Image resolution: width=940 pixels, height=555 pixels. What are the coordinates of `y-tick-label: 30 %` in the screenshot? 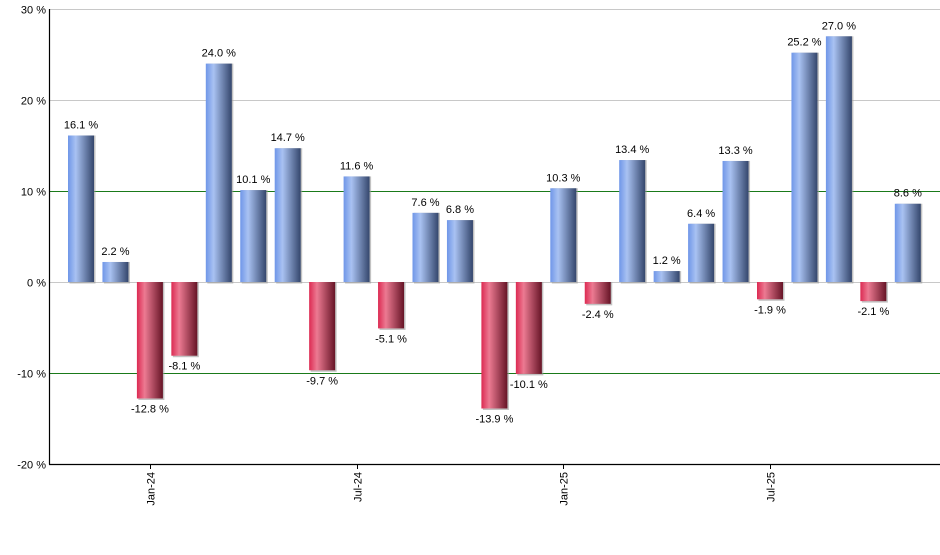 It's located at (33, 11).